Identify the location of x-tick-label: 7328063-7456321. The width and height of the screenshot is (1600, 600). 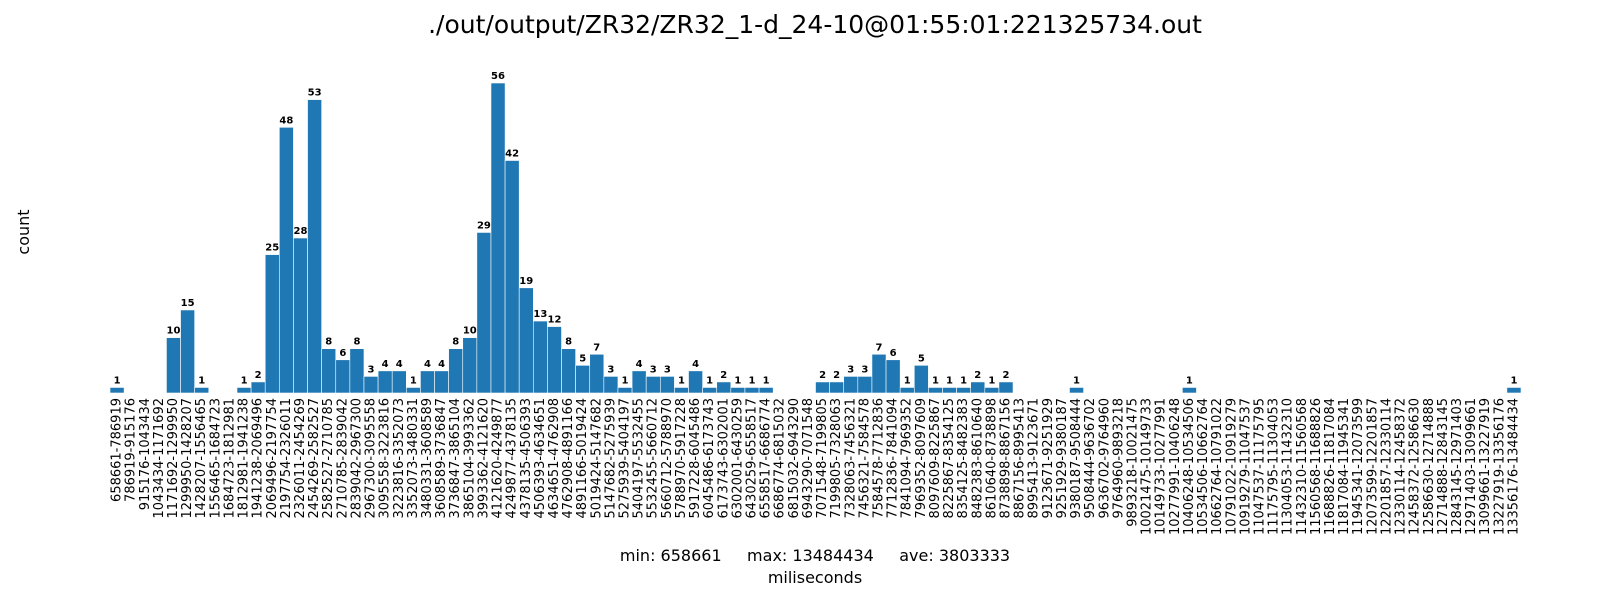
(850, 458).